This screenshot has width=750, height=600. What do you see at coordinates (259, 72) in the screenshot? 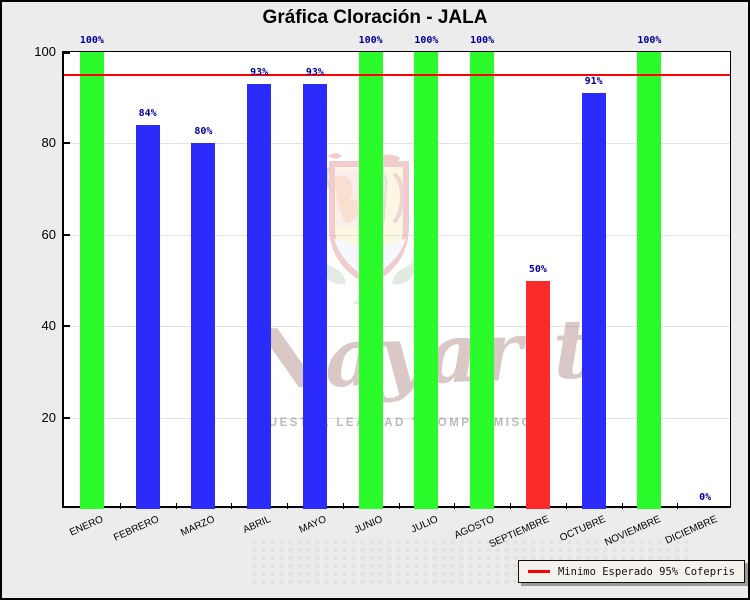
I see `bar-value-label-abril: 93%` at bounding box center [259, 72].